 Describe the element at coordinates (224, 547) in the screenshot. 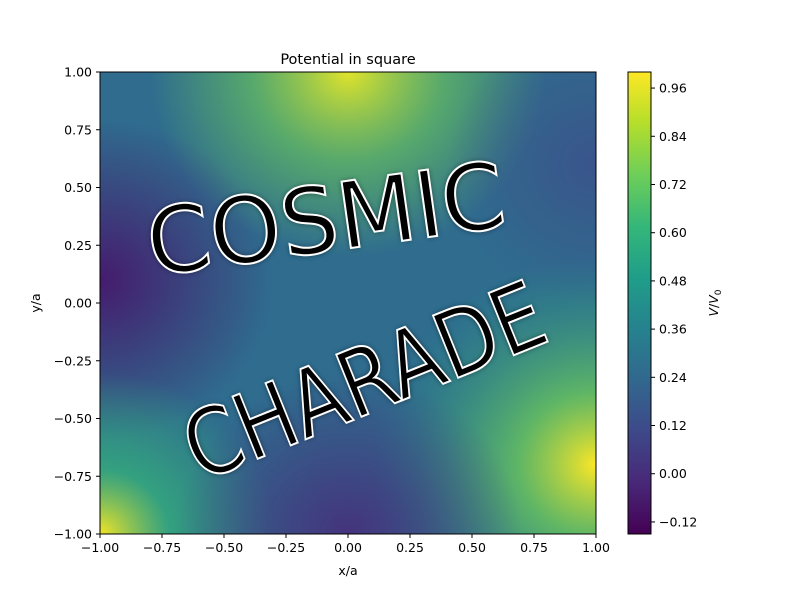

I see `x-tick-label: −0.50` at that location.